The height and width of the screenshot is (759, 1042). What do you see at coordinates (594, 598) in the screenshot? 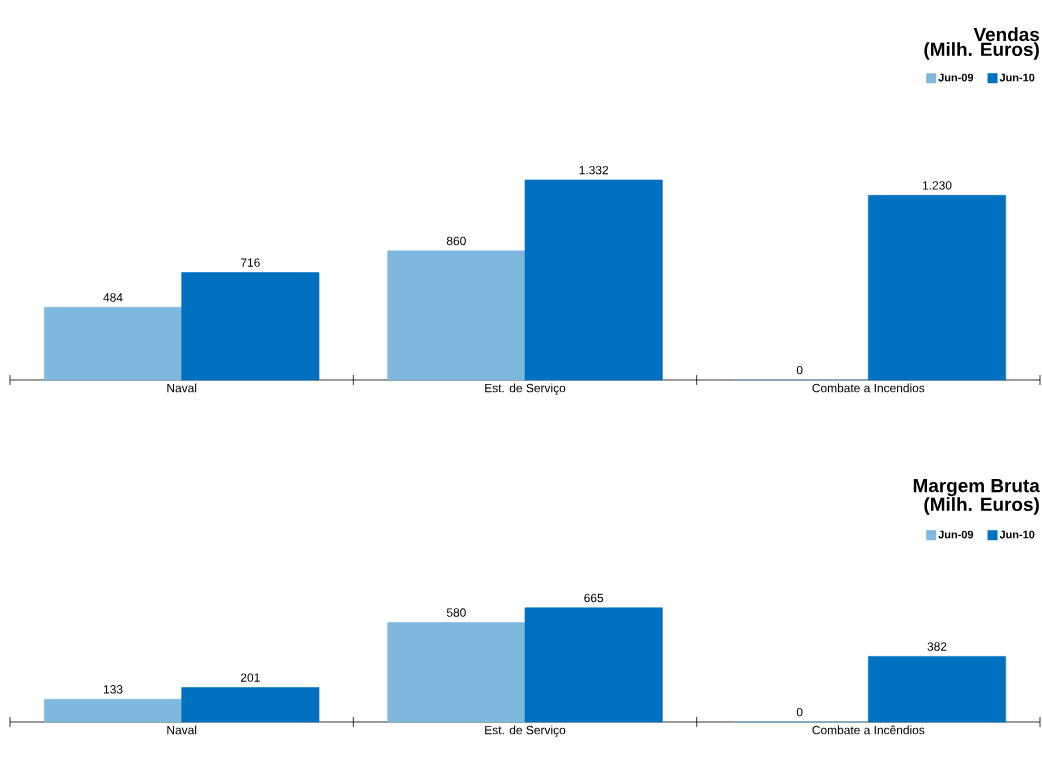
I see `data-label: 665` at bounding box center [594, 598].